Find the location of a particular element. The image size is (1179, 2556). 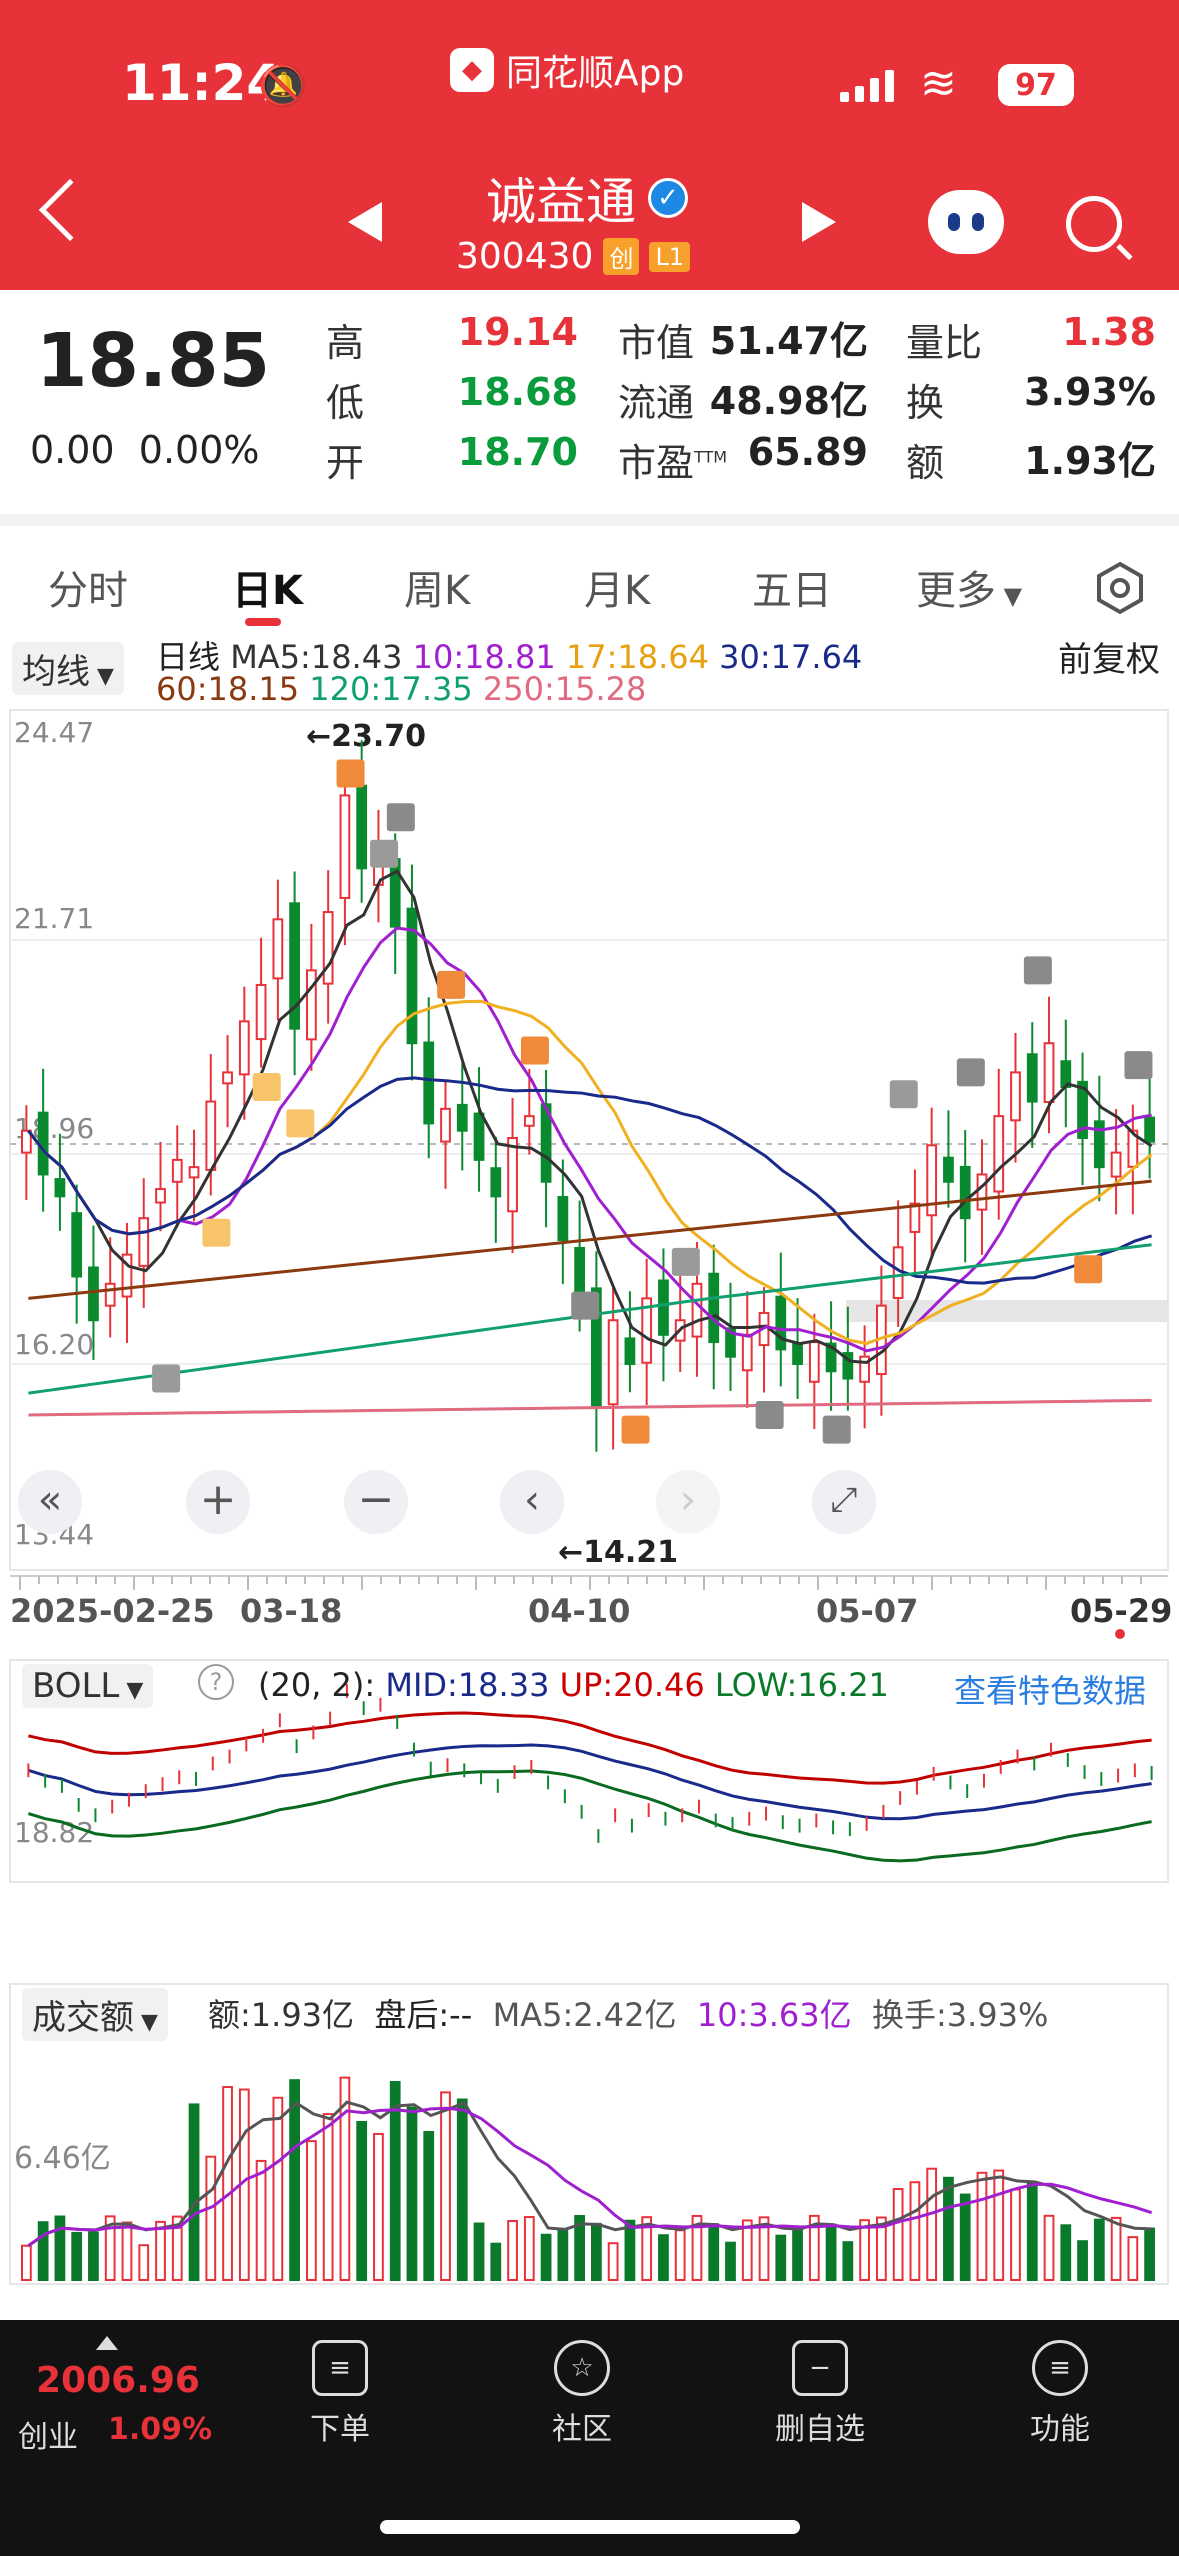

float-label: 流通 is located at coordinates (656, 403).